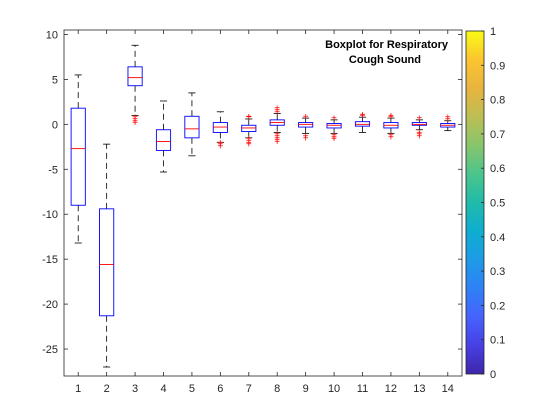  I want to click on x-tick-label: 10, so click(334, 389).